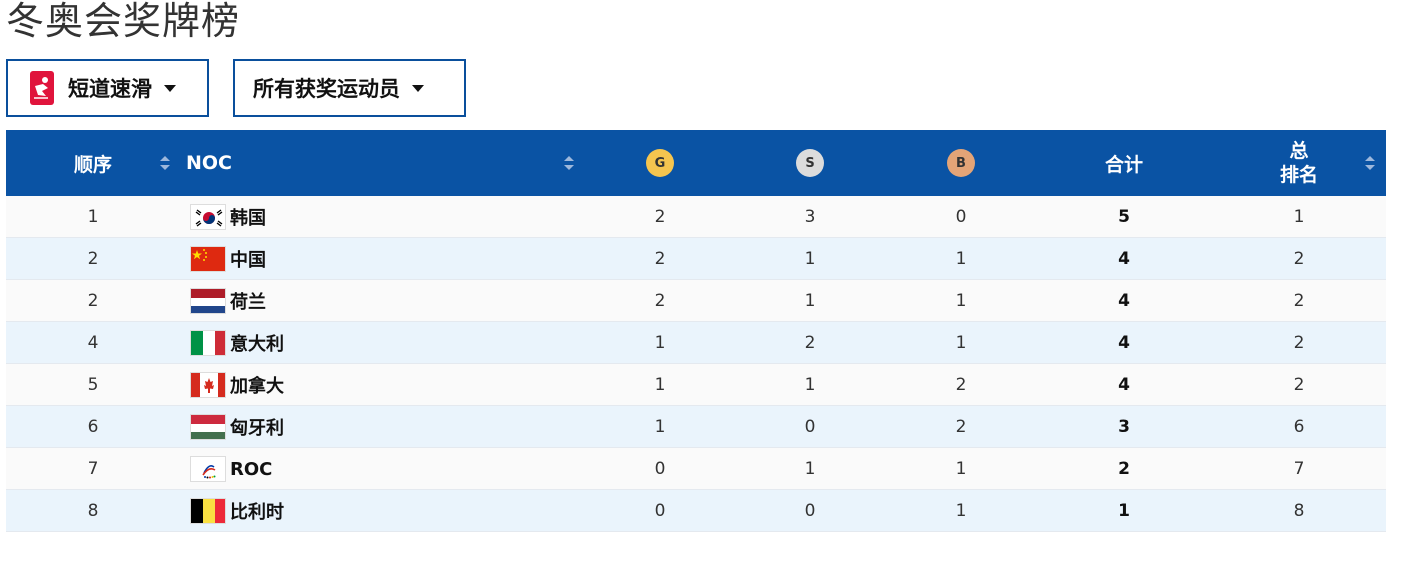 The width and height of the screenshot is (1404, 566). I want to click on total-rank-cell: 7, so click(1299, 469).